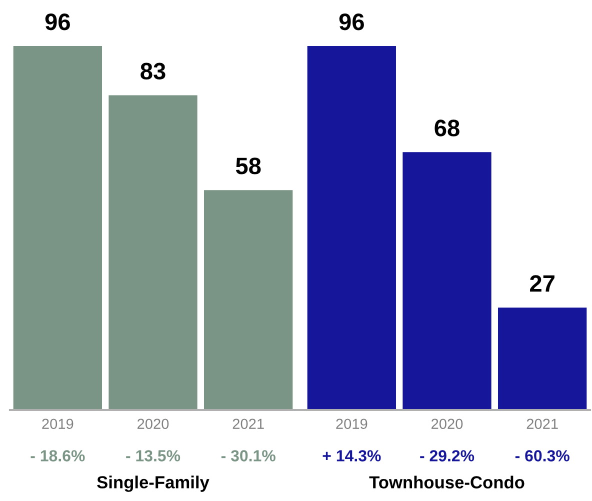 This screenshot has height=501, width=592. What do you see at coordinates (447, 128) in the screenshot?
I see `data-label: 68` at bounding box center [447, 128].